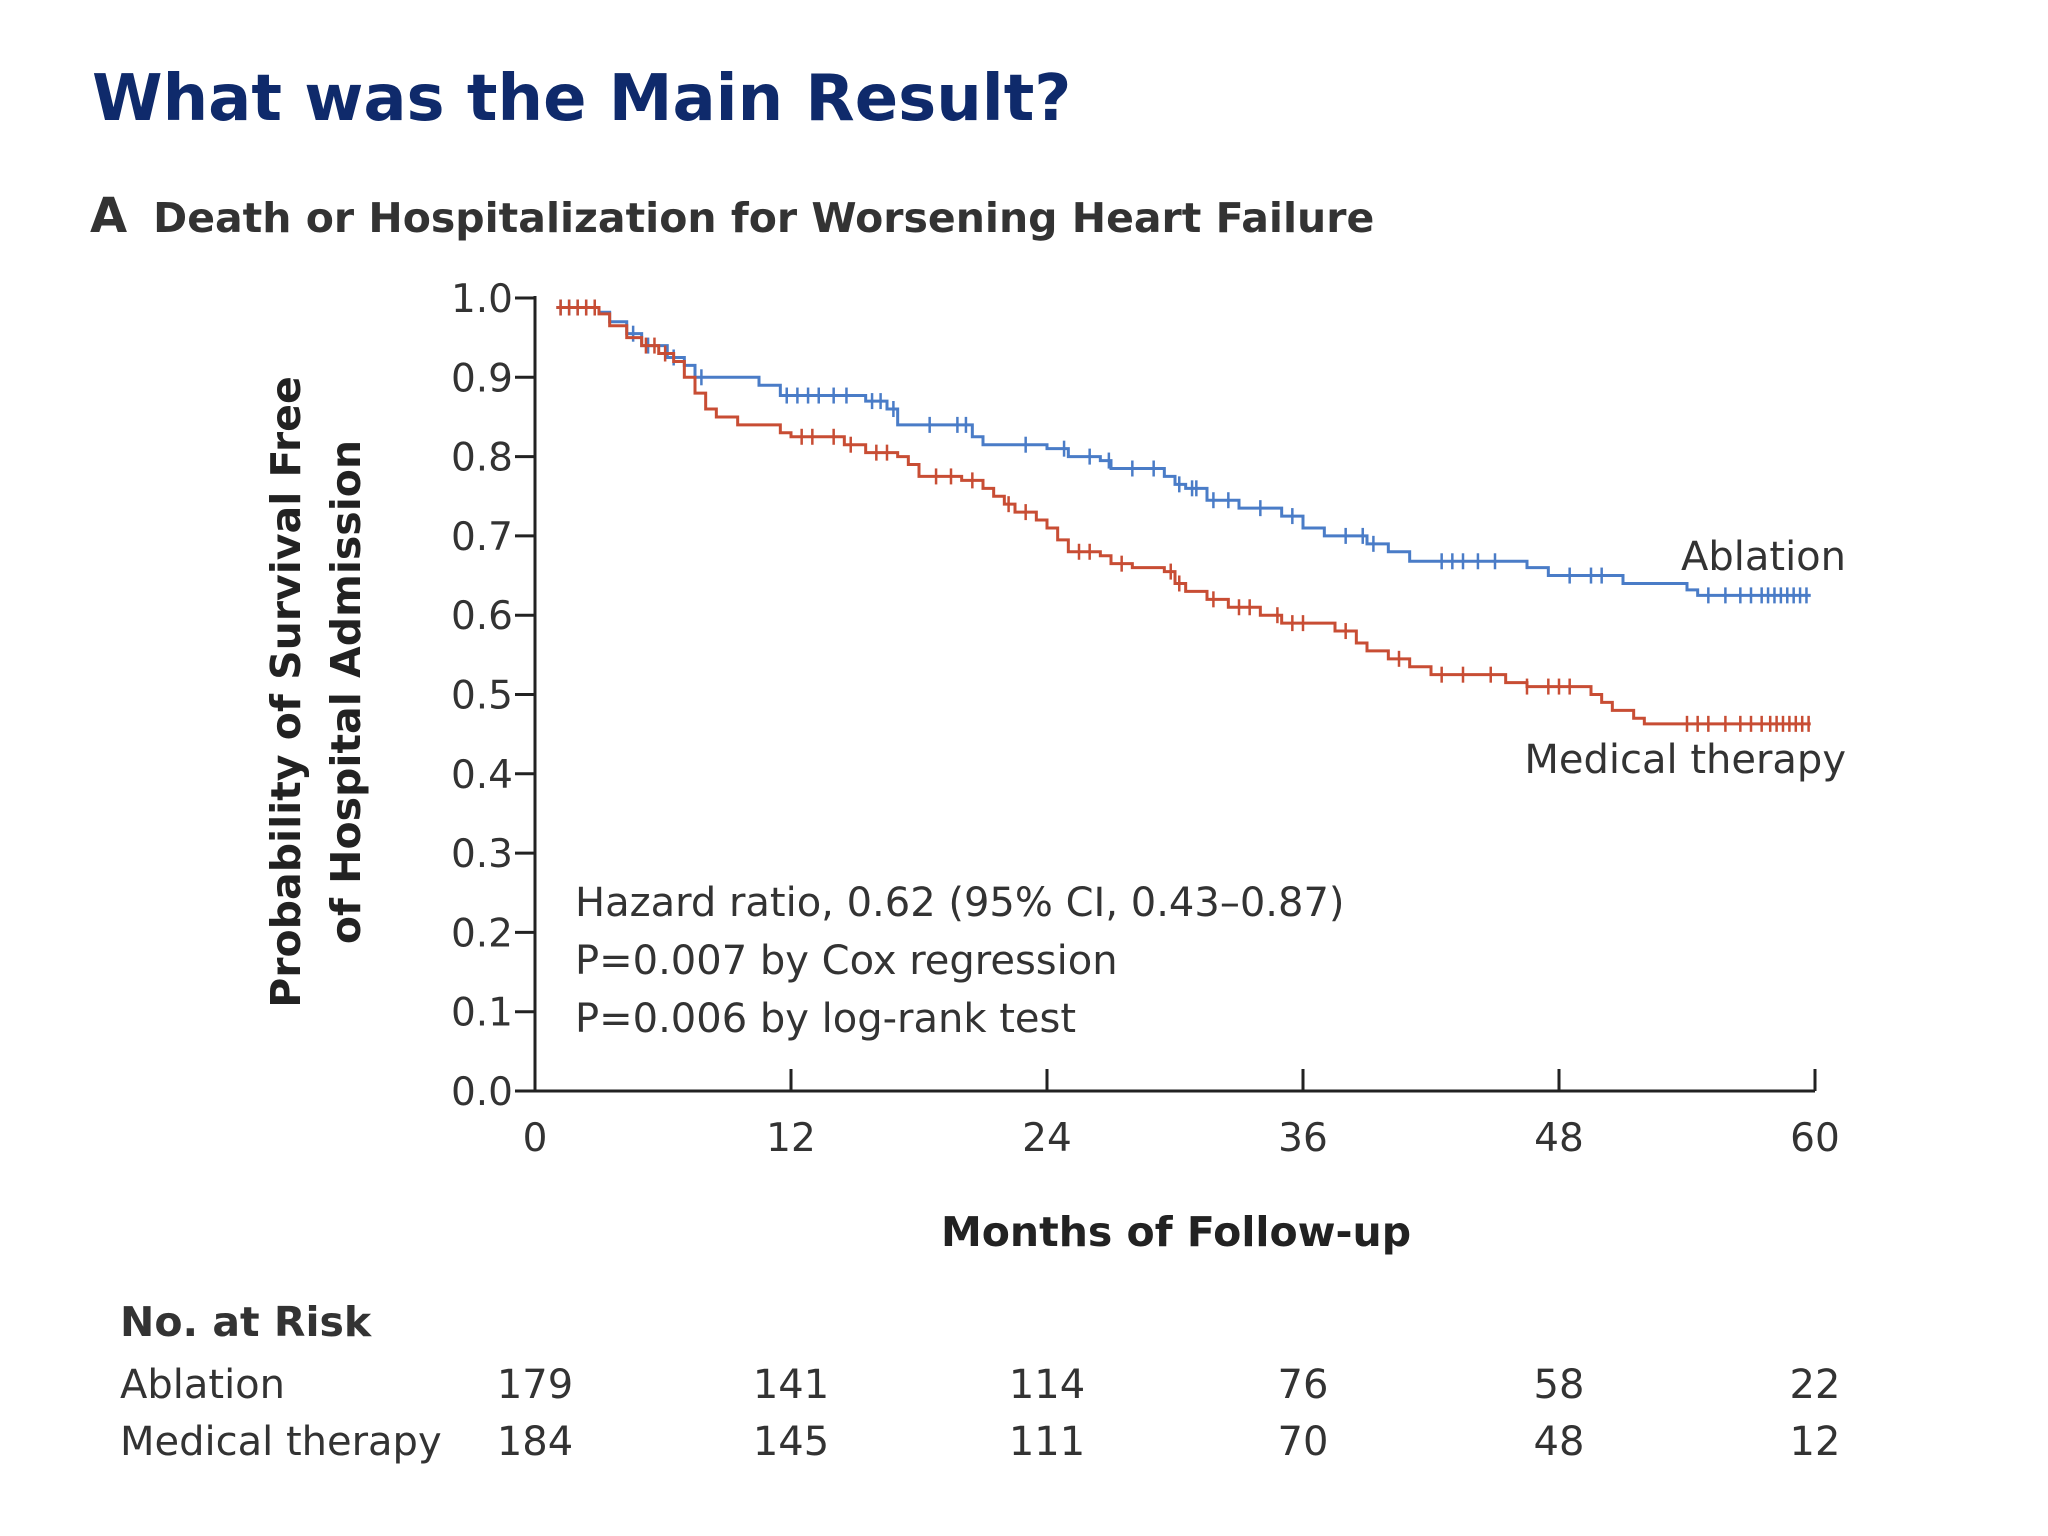  I want to click on y-tick-label: 0.5, so click(482, 696).